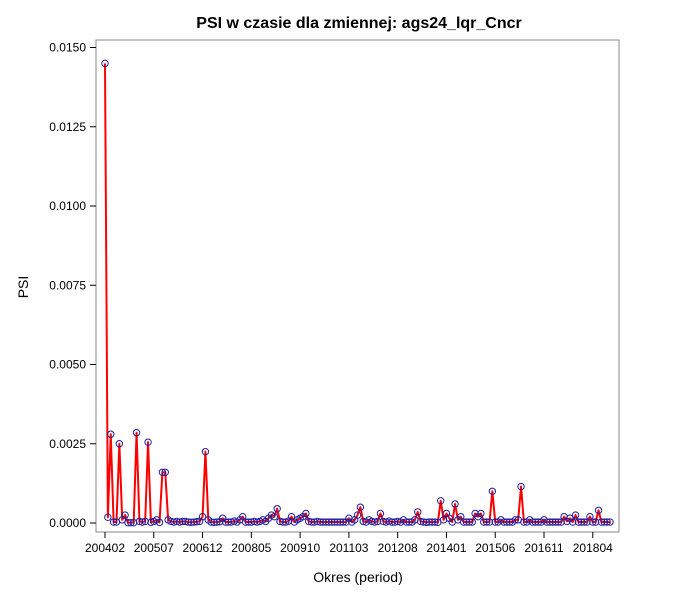  What do you see at coordinates (203, 548) in the screenshot?
I see `x-tick-label: 200612` at bounding box center [203, 548].